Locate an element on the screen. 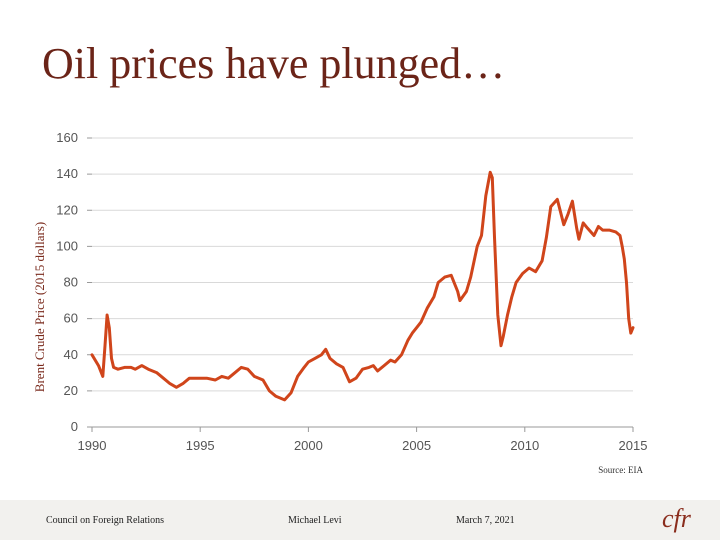  cfr-logo: cfr is located at coordinates (676, 518).